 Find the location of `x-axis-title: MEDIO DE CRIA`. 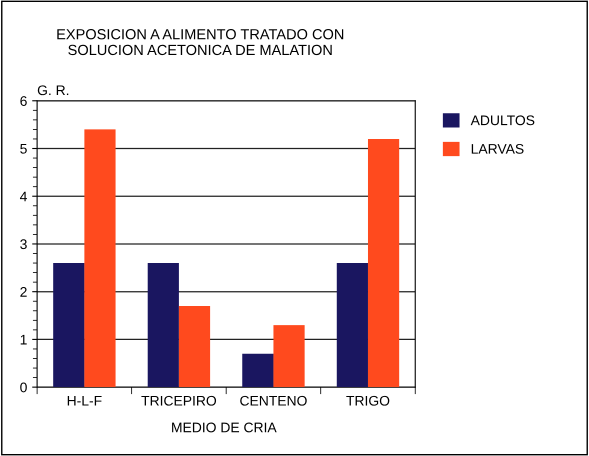

x-axis-title: MEDIO DE CRIA is located at coordinates (224, 427).